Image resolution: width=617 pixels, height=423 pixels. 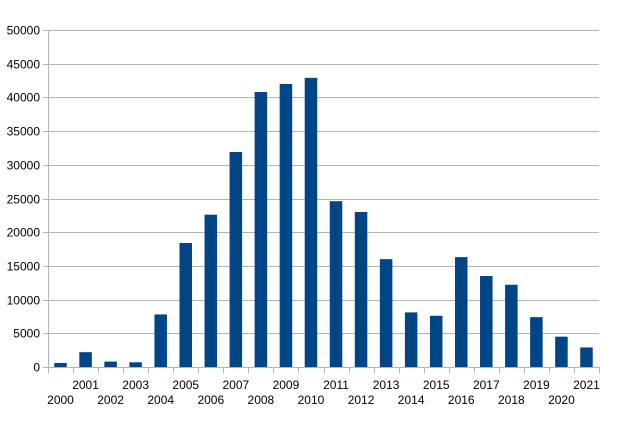 What do you see at coordinates (386, 313) in the screenshot?
I see `bar-2013` at bounding box center [386, 313].